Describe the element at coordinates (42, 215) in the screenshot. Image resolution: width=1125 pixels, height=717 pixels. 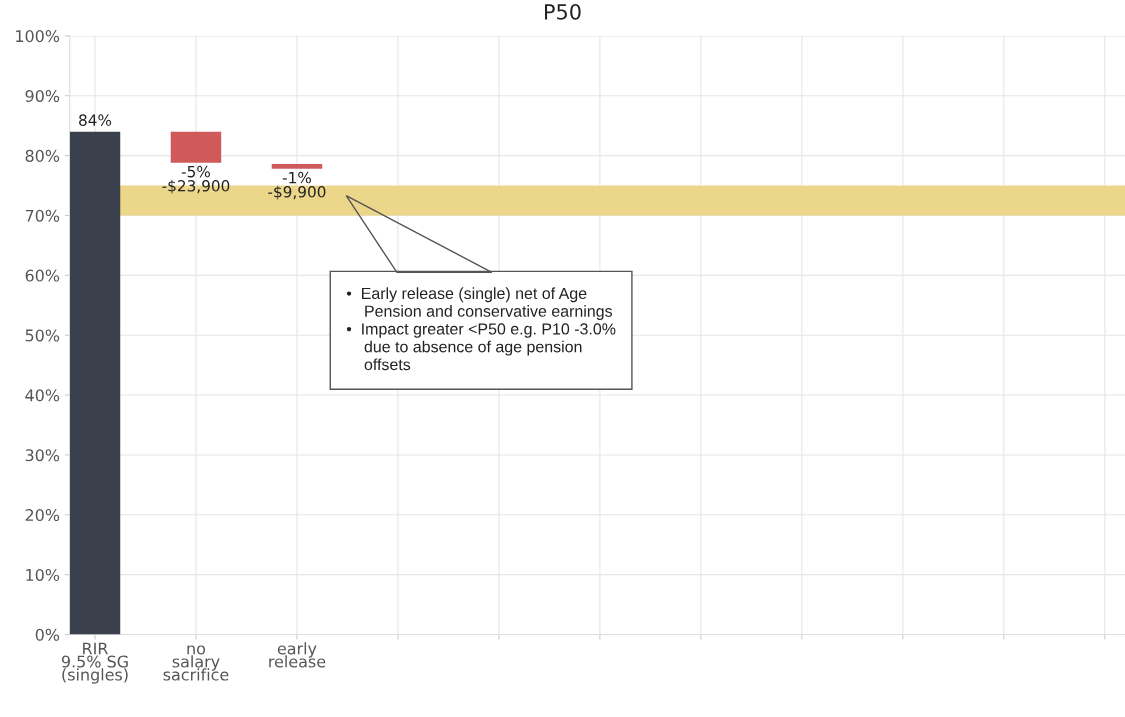
I see `y-tick-label: 70%` at that location.